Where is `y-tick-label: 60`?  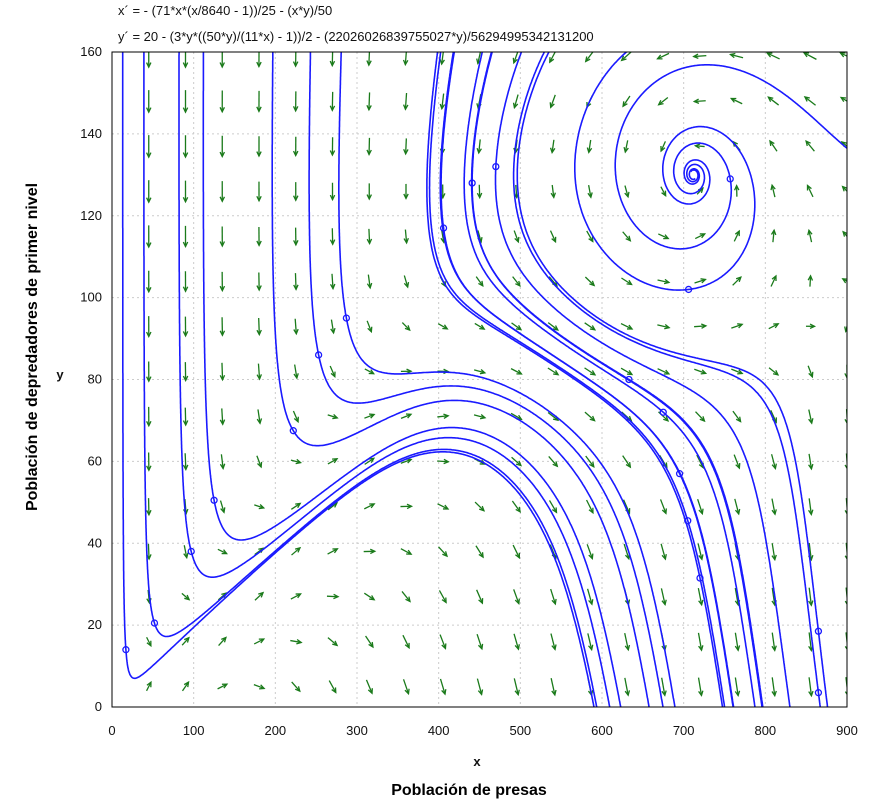 y-tick-label: 60 is located at coordinates (95, 460).